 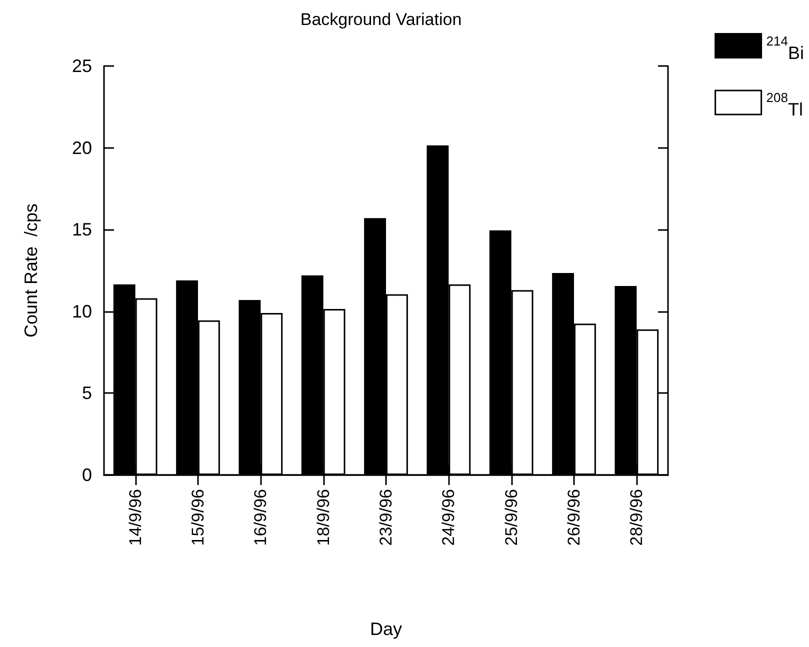 I want to click on y-tick-label: 15, so click(x=82, y=230).